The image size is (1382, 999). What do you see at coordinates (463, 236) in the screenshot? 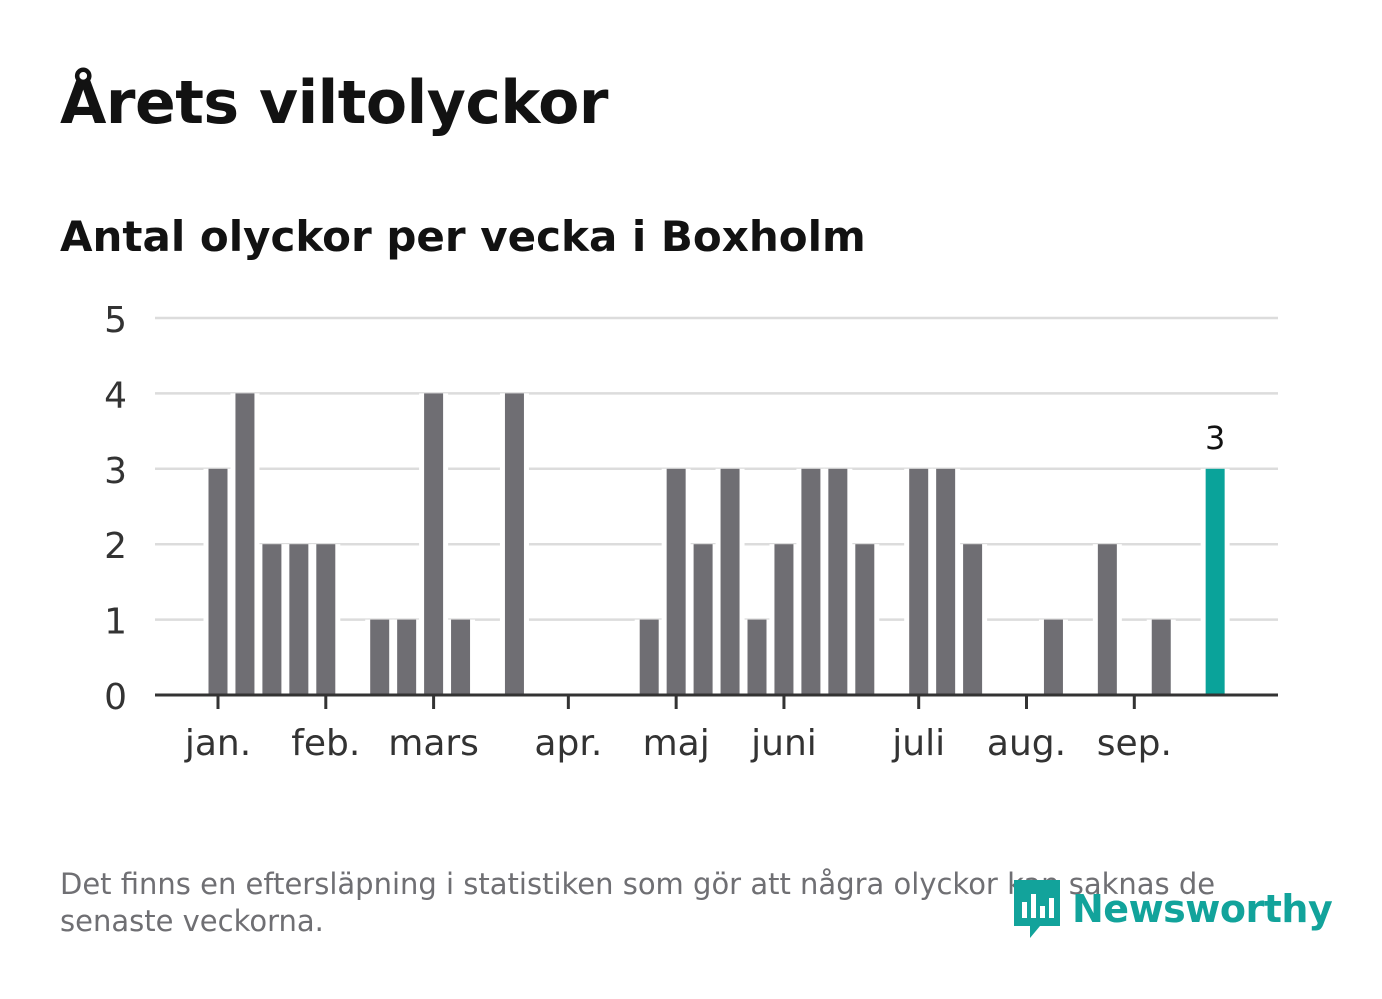
I see `chart-subtitle: Antal olyckor per vecka i Boxholm` at bounding box center [463, 236].